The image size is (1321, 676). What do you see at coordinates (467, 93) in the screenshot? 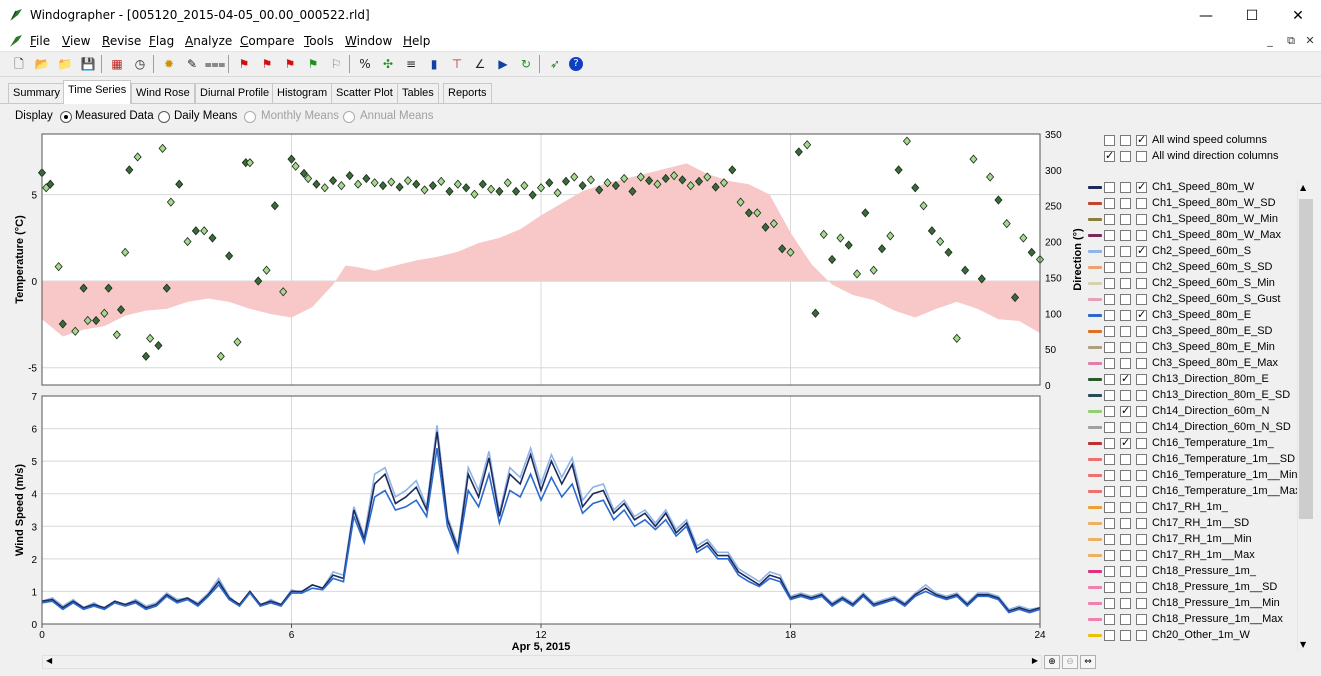
I see `tab-reports: Reports` at bounding box center [467, 93].